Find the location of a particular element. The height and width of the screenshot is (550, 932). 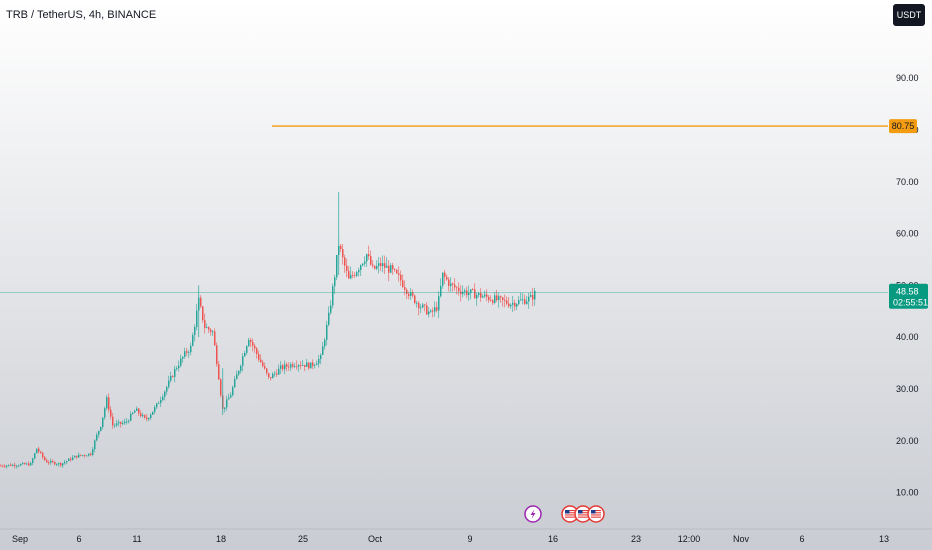

bar-countdown-label: 02:55:51 is located at coordinates (910, 303).